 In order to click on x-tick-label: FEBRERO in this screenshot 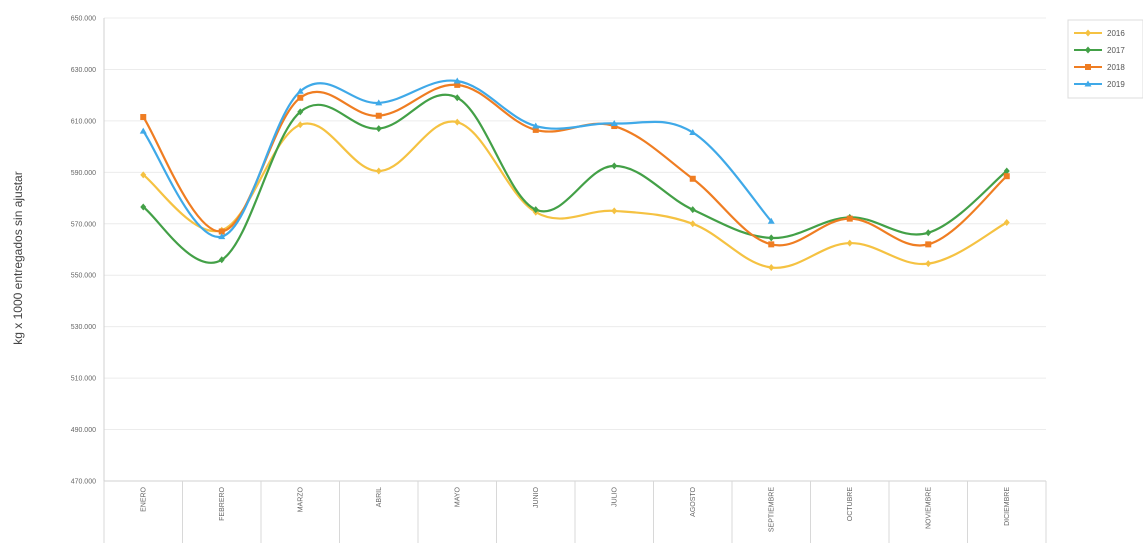, I will do `click(222, 503)`.